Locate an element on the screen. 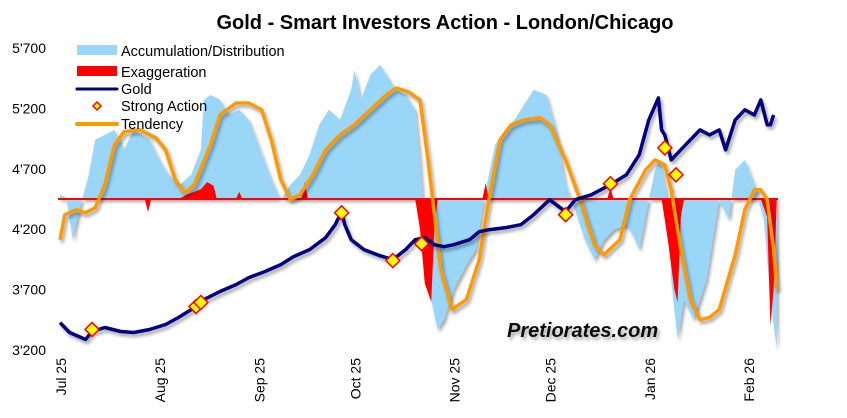  exag-legend-swatch is located at coordinates (97, 71).